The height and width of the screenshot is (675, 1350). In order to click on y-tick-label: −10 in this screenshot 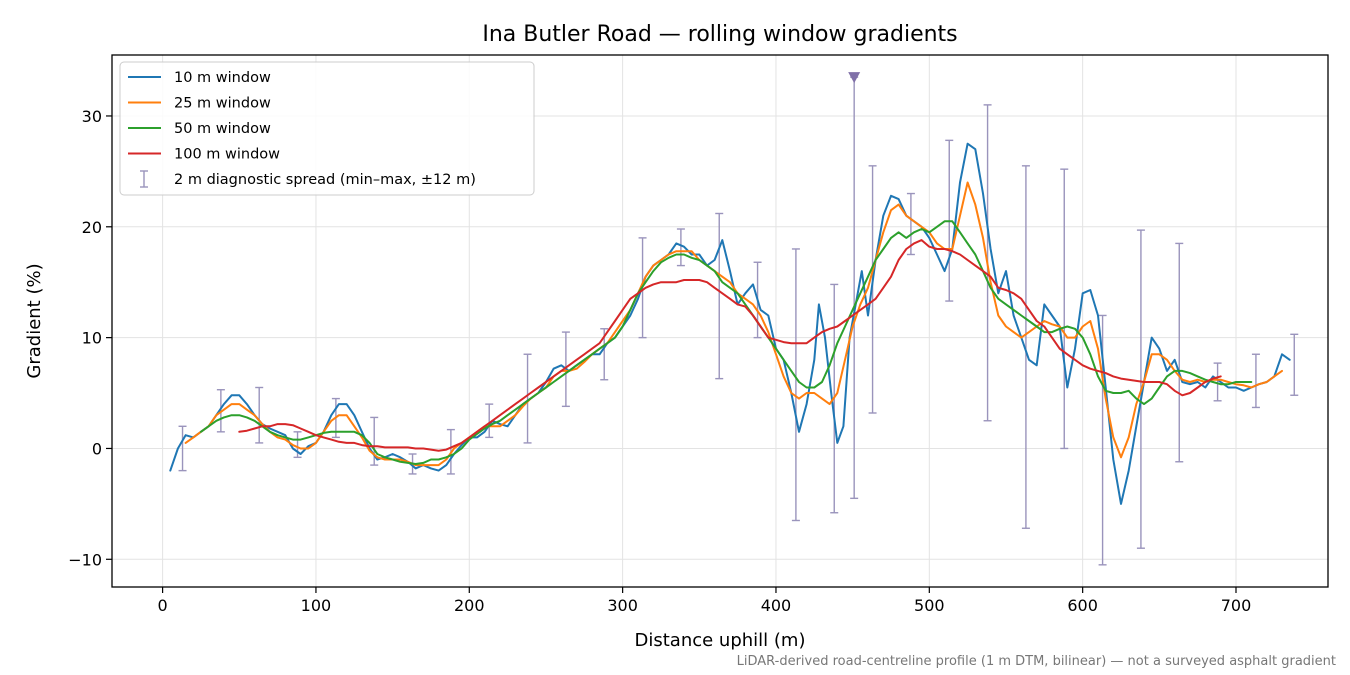, I will do `click(85, 559)`.